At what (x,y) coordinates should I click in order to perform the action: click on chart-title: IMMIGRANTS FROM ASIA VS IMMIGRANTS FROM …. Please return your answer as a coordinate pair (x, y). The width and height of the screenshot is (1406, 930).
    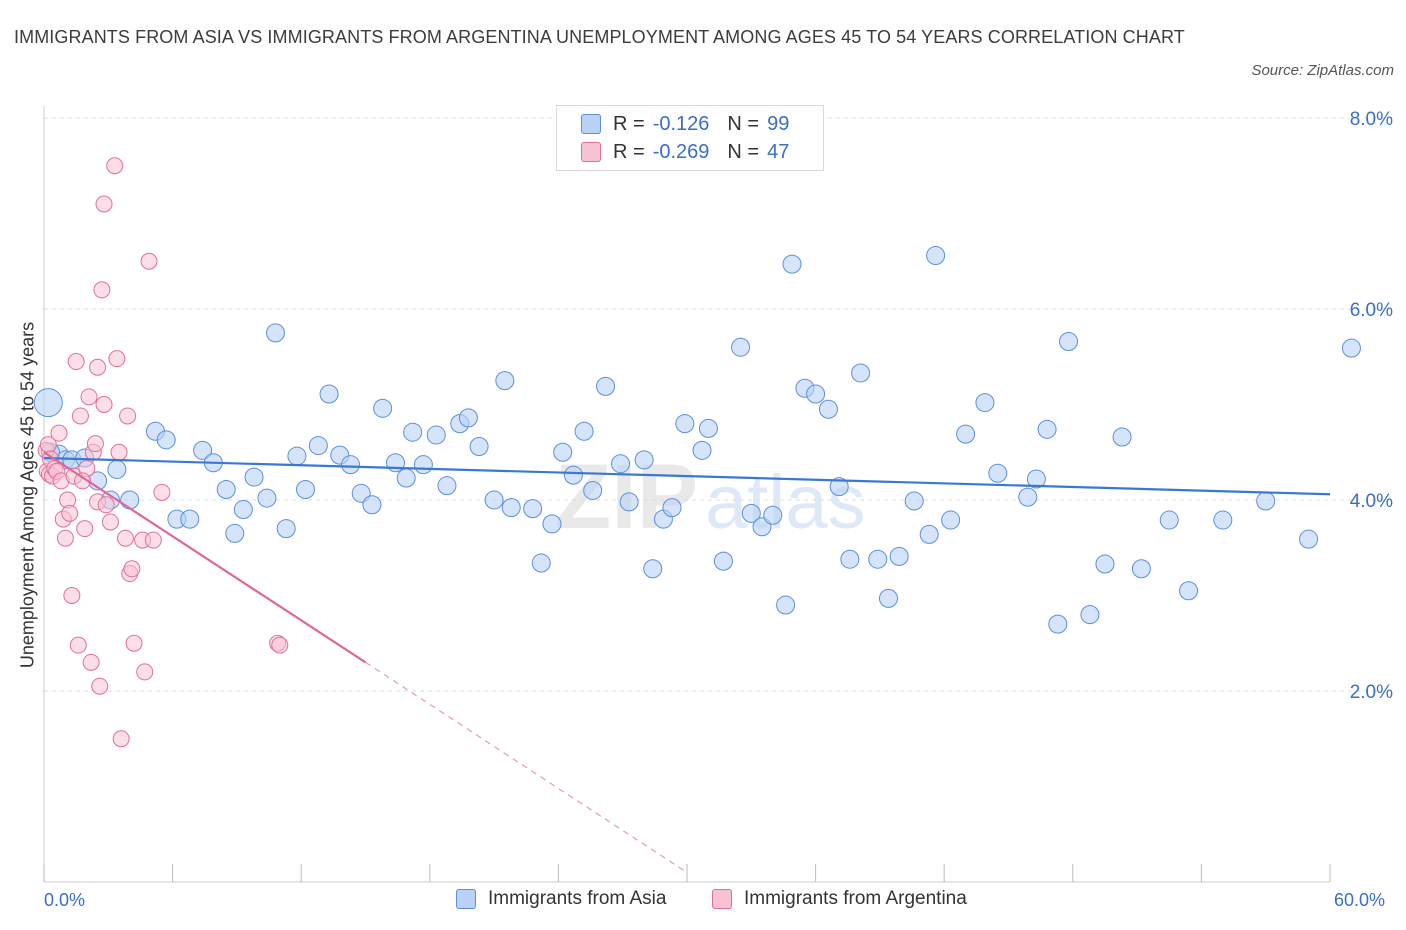
    Looking at the image, I should click on (599, 37).